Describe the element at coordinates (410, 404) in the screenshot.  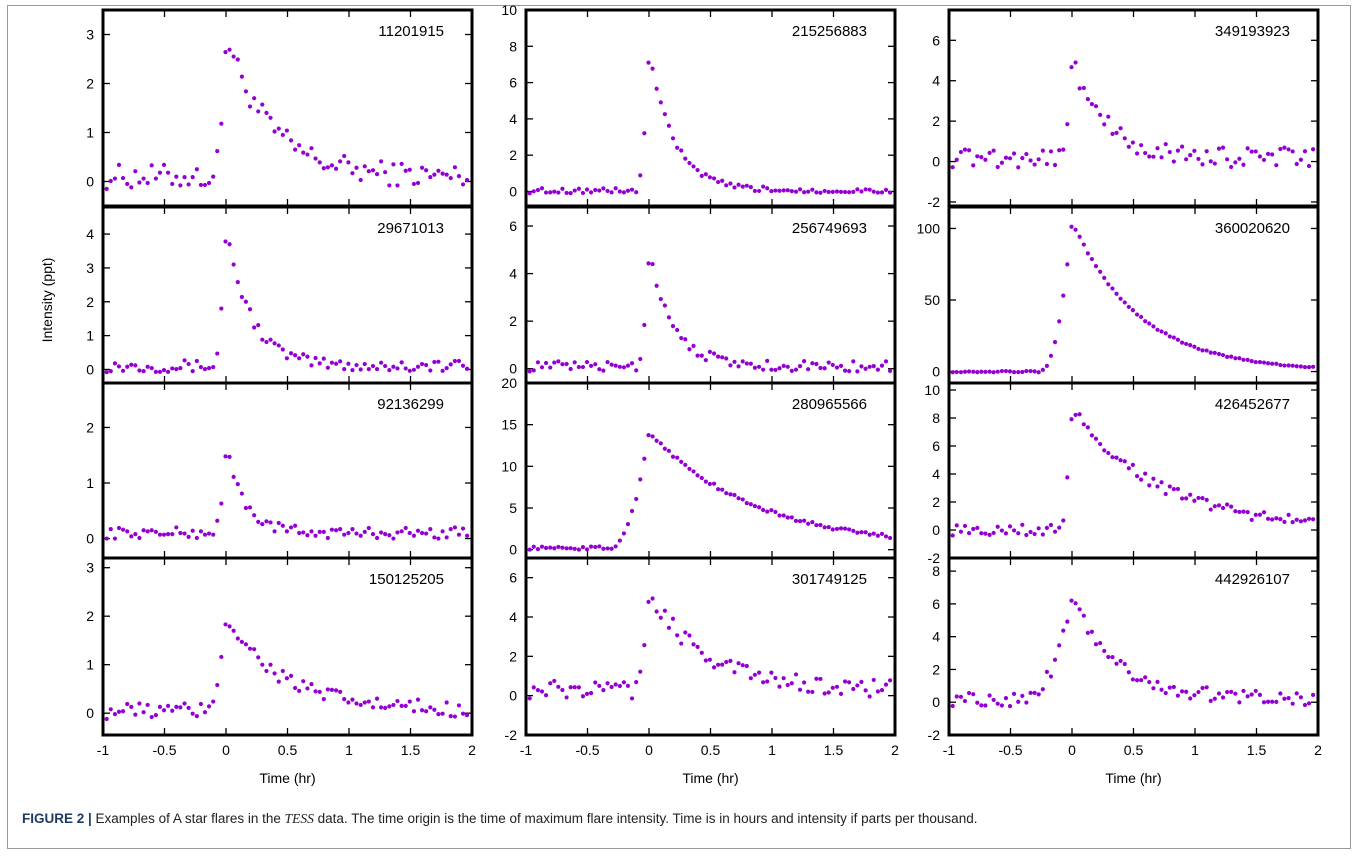
I see `panel-label: 92136299` at that location.